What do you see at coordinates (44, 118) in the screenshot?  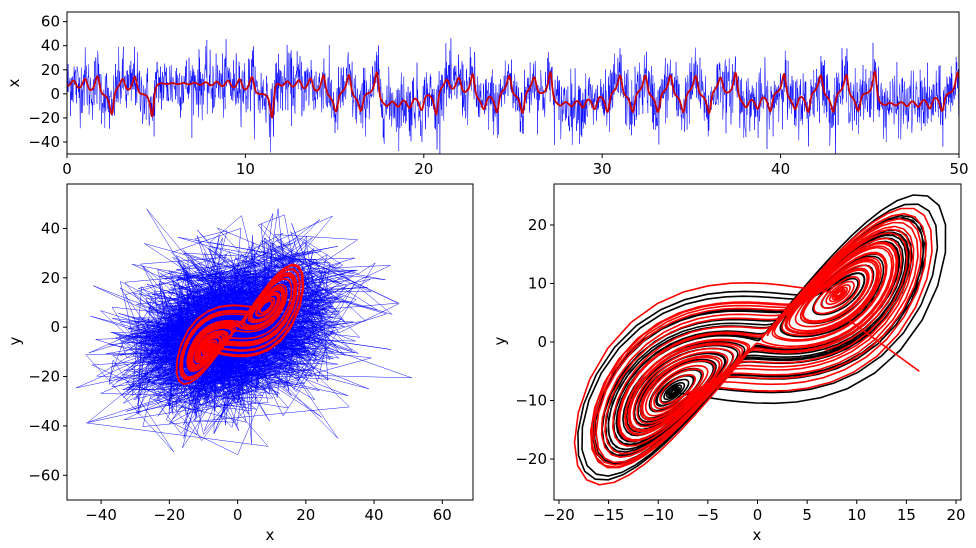 I see `timeseries-ytick-label: −20` at bounding box center [44, 118].